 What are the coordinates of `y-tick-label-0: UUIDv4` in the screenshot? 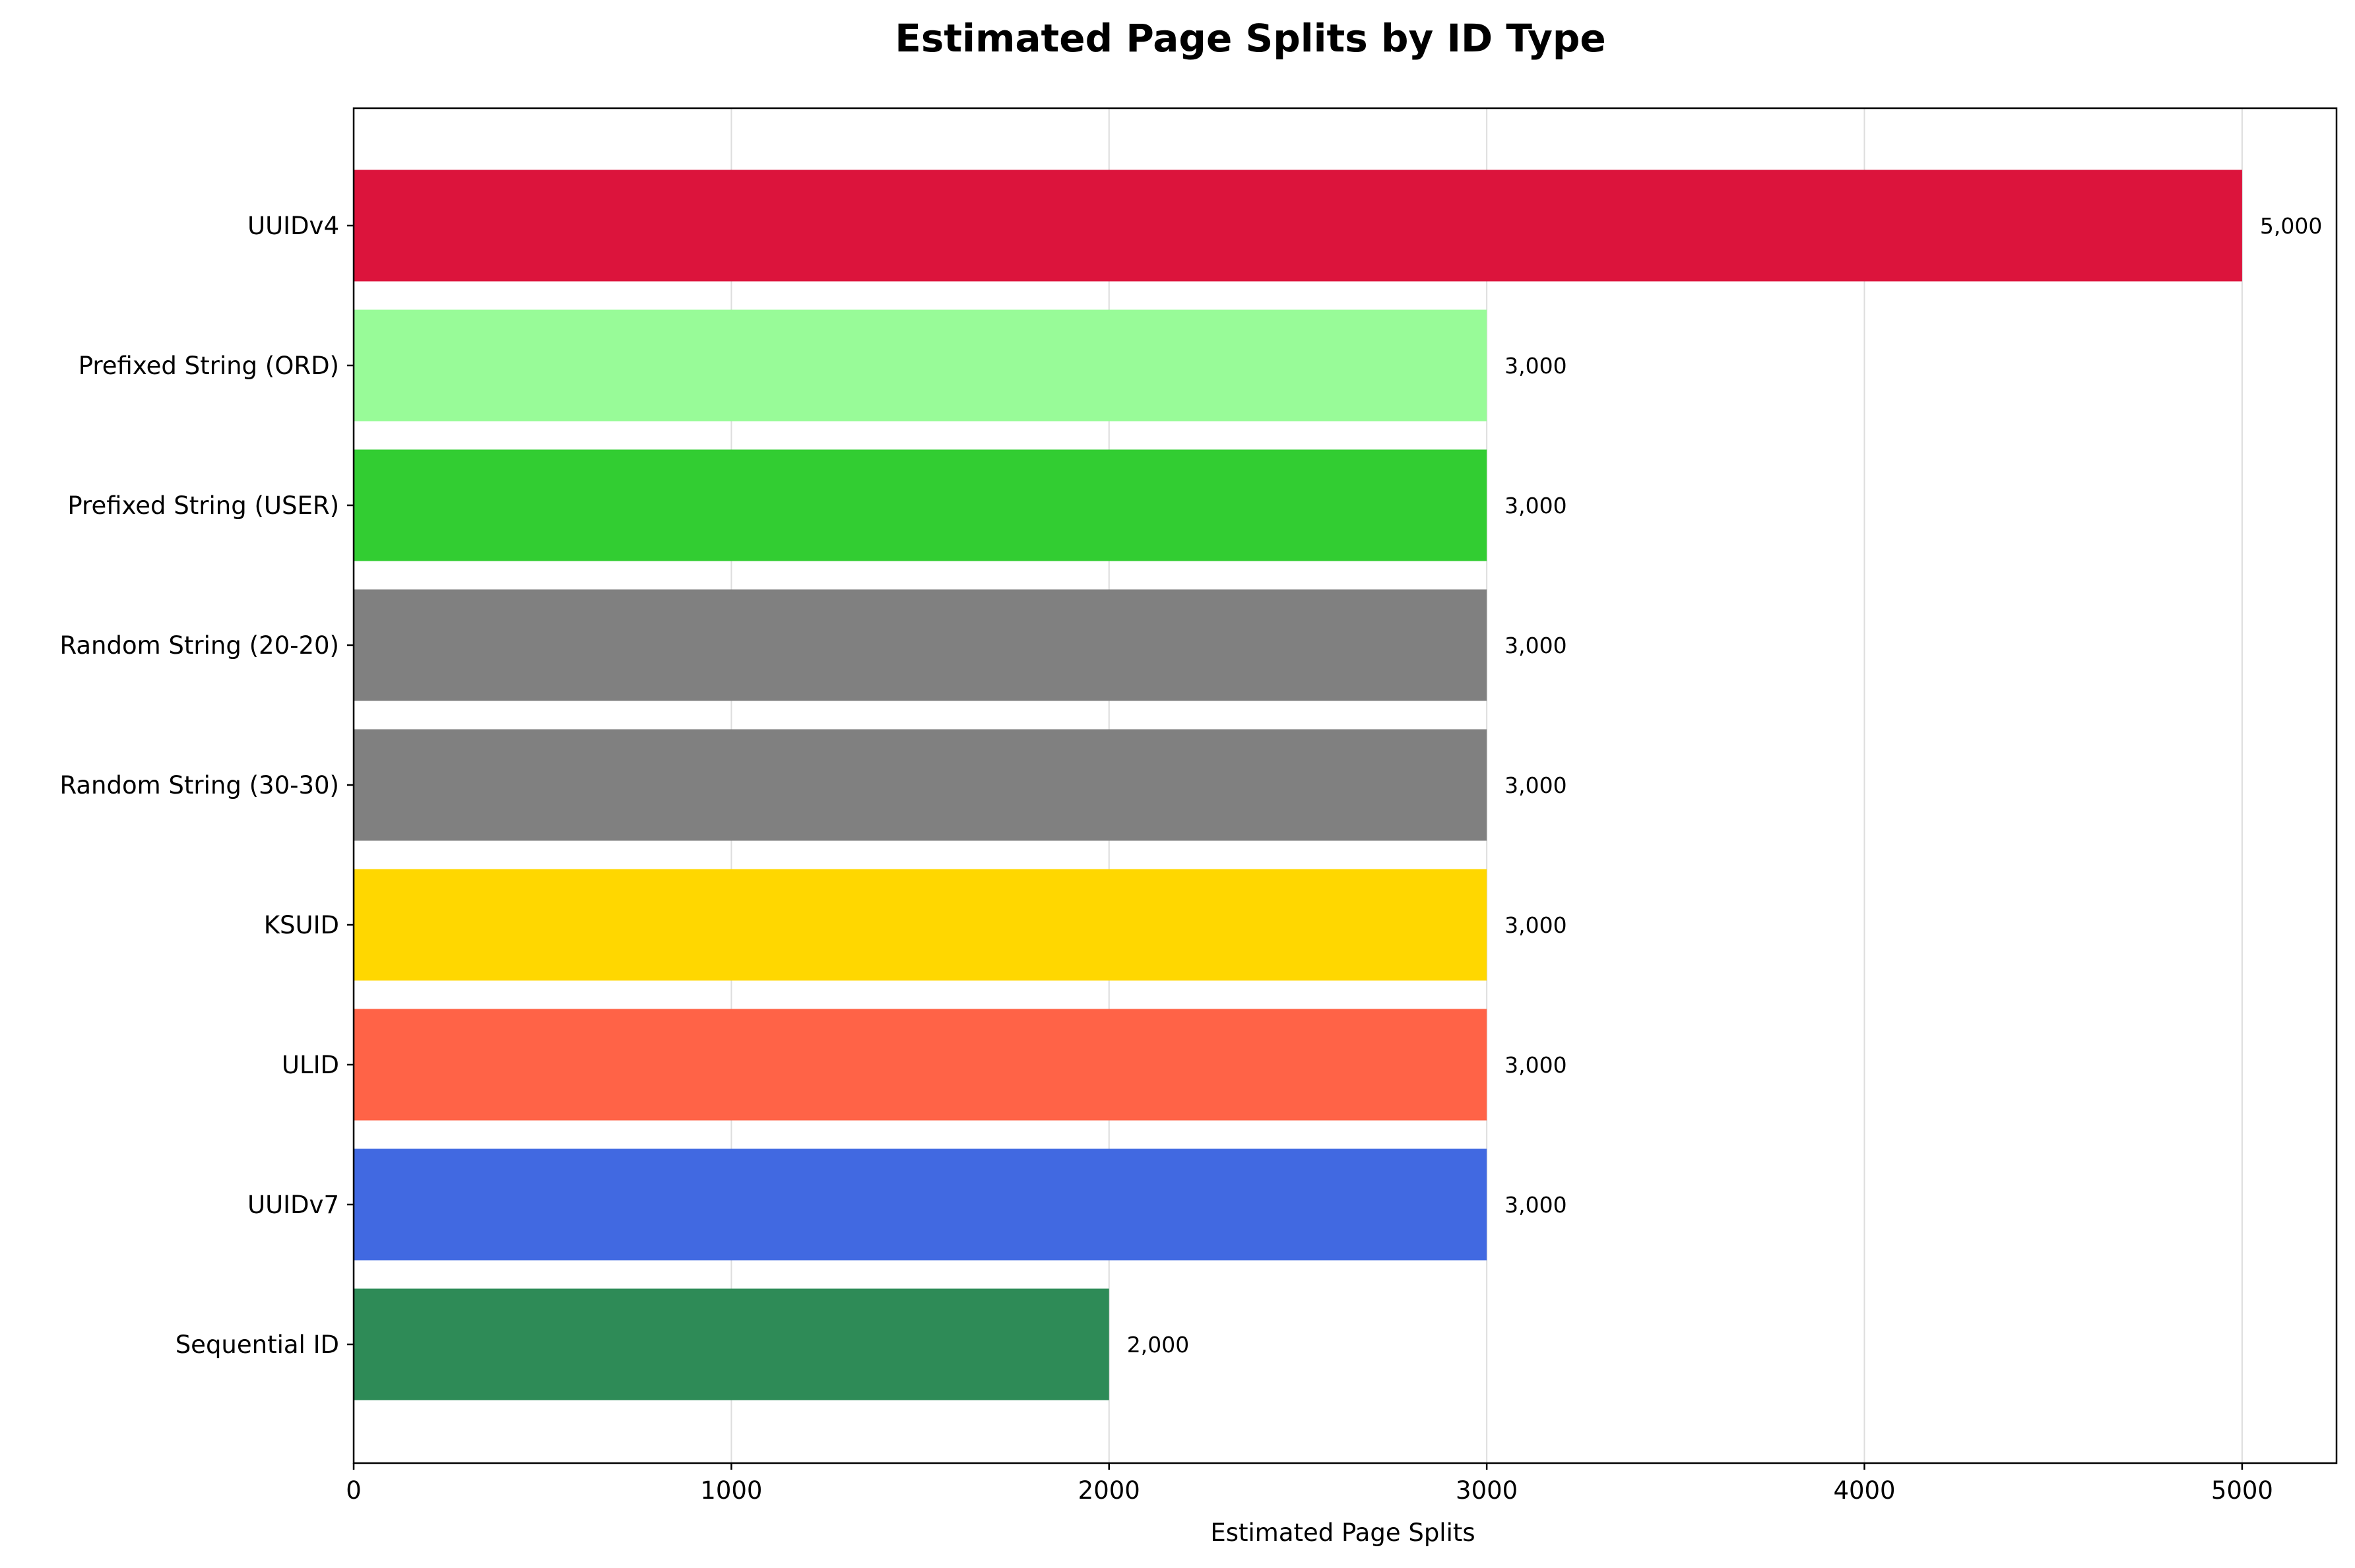 It's located at (293, 226).